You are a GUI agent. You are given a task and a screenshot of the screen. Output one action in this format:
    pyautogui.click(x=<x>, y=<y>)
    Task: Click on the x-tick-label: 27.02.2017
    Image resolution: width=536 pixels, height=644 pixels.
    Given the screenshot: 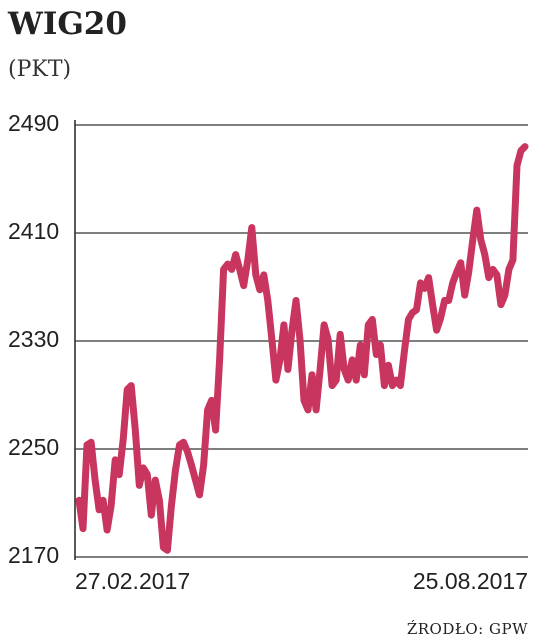 What is the action you would take?
    pyautogui.click(x=132, y=581)
    